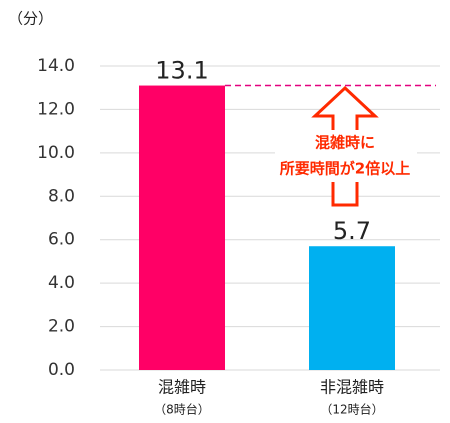 The width and height of the screenshot is (450, 423). I want to click on data-label: 13.1, so click(181, 71).